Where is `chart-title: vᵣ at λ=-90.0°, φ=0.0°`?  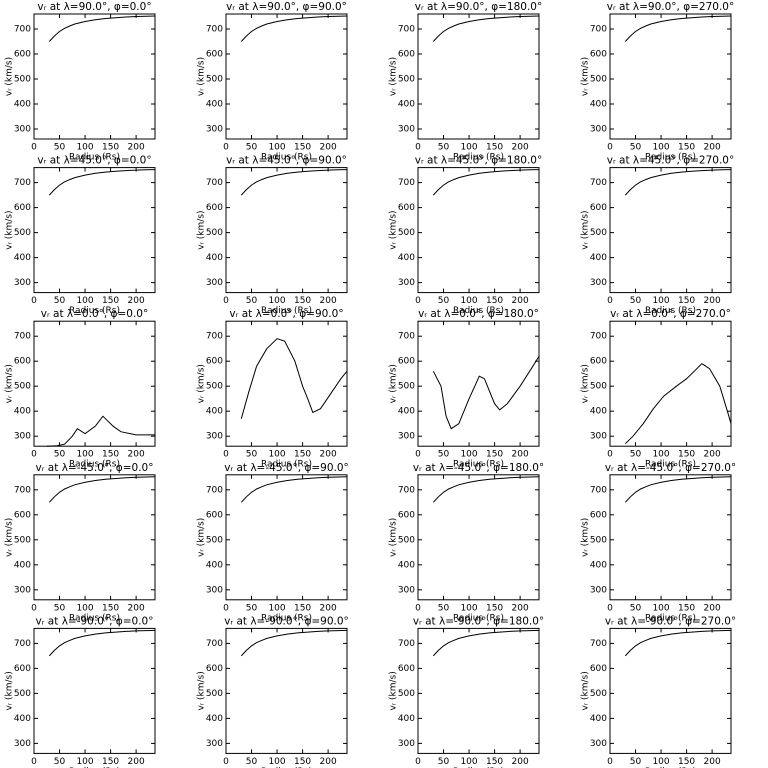 chart-title: vᵣ at λ=-90.0°, φ=0.0° is located at coordinates (95, 621).